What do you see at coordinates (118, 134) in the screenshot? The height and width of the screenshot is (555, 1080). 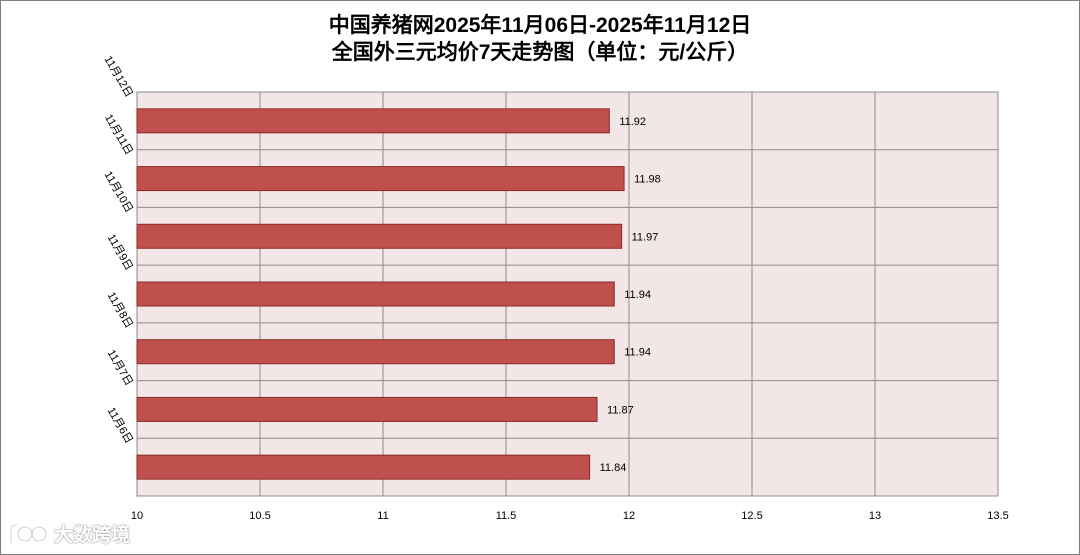 I see `category-label: 11月11日` at bounding box center [118, 134].